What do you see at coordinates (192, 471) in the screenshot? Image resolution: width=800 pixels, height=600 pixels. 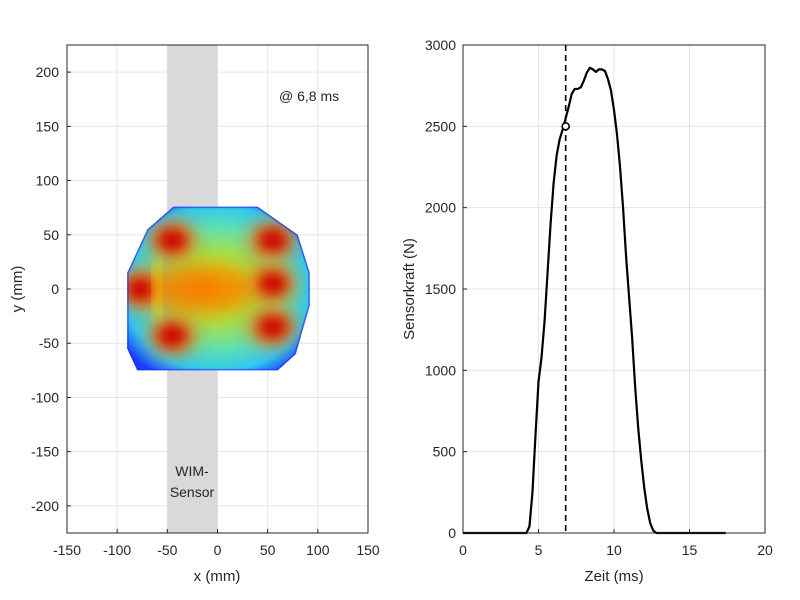 I see `sensor-label-line1: WIM-` at bounding box center [192, 471].